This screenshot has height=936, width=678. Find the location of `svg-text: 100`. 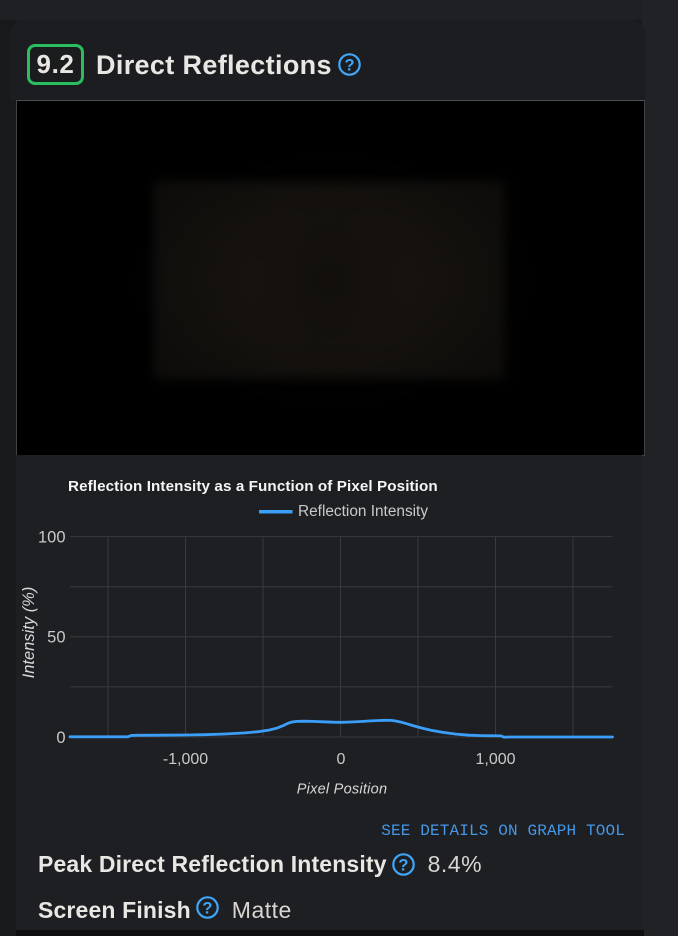

svg-text: 100 is located at coordinates (52, 538).